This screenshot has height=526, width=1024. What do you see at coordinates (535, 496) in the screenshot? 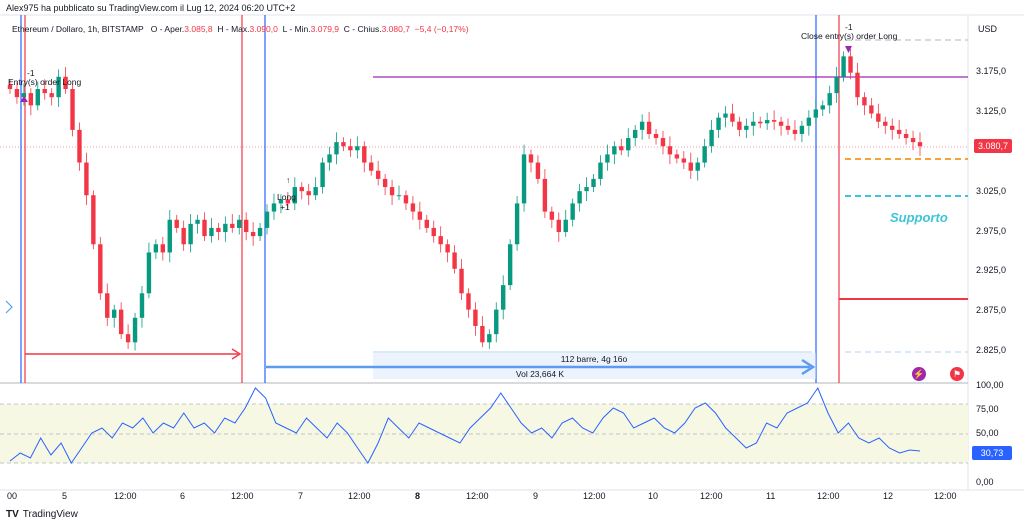
I see `svg-text: 9` at bounding box center [535, 496].